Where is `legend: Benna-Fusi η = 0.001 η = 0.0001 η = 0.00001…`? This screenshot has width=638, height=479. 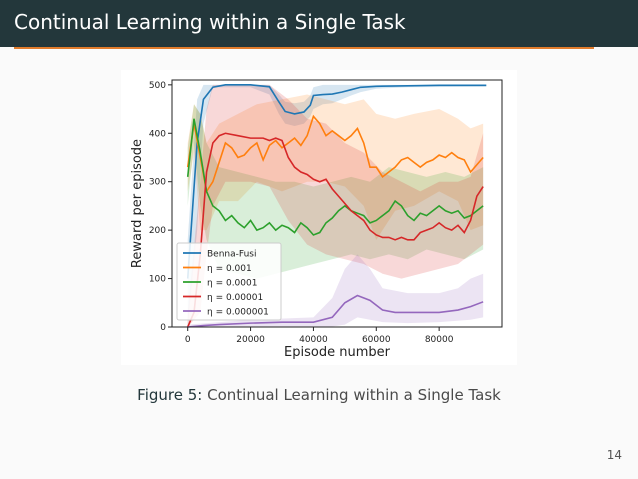 legend: Benna-Fusi η = 0.001 η = 0.0001 η = 0.00001… is located at coordinates (229, 281).